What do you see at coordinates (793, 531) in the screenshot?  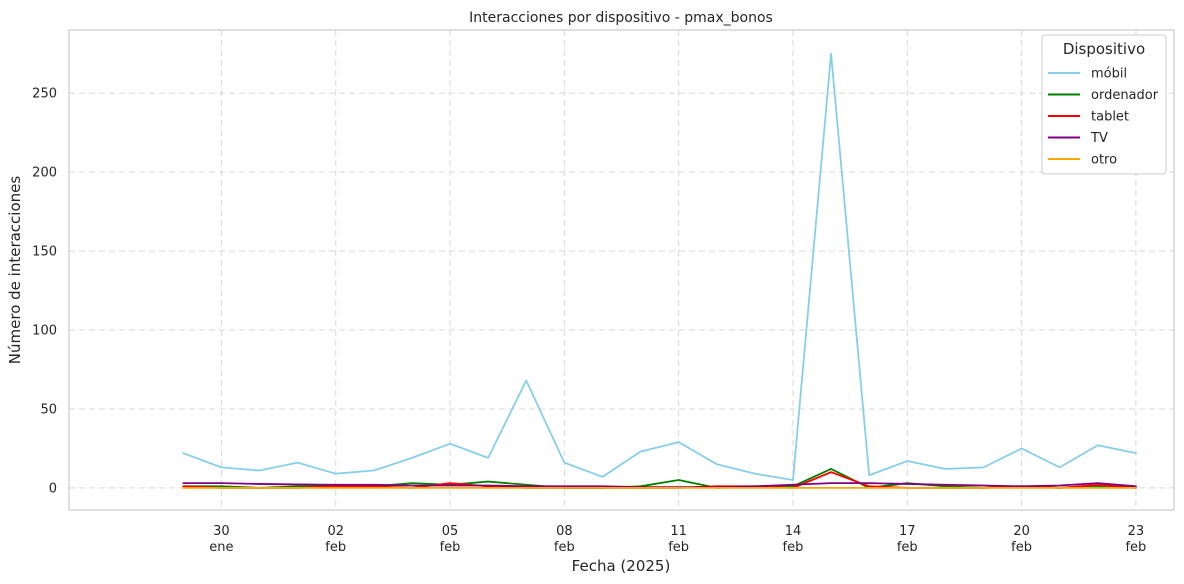 I see `x-tick-day: 14` at bounding box center [793, 531].